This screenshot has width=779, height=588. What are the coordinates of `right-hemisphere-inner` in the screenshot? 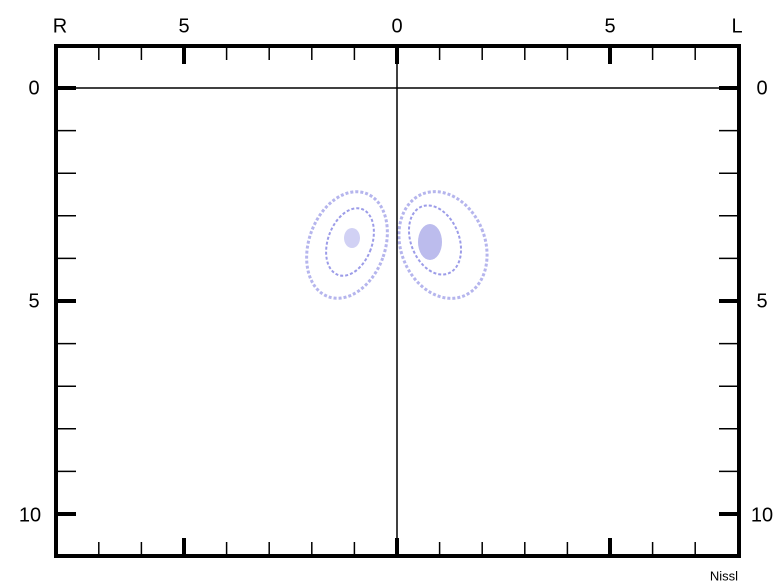 It's located at (435, 240).